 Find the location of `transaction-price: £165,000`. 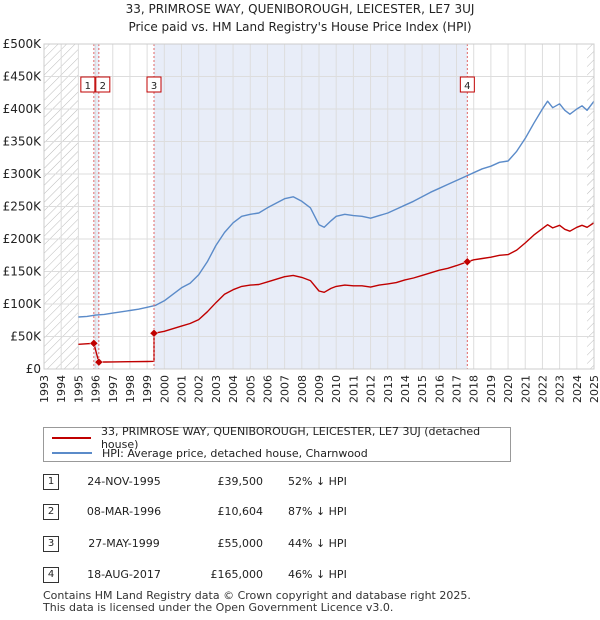

transaction-price: £165,000 is located at coordinates (237, 574).